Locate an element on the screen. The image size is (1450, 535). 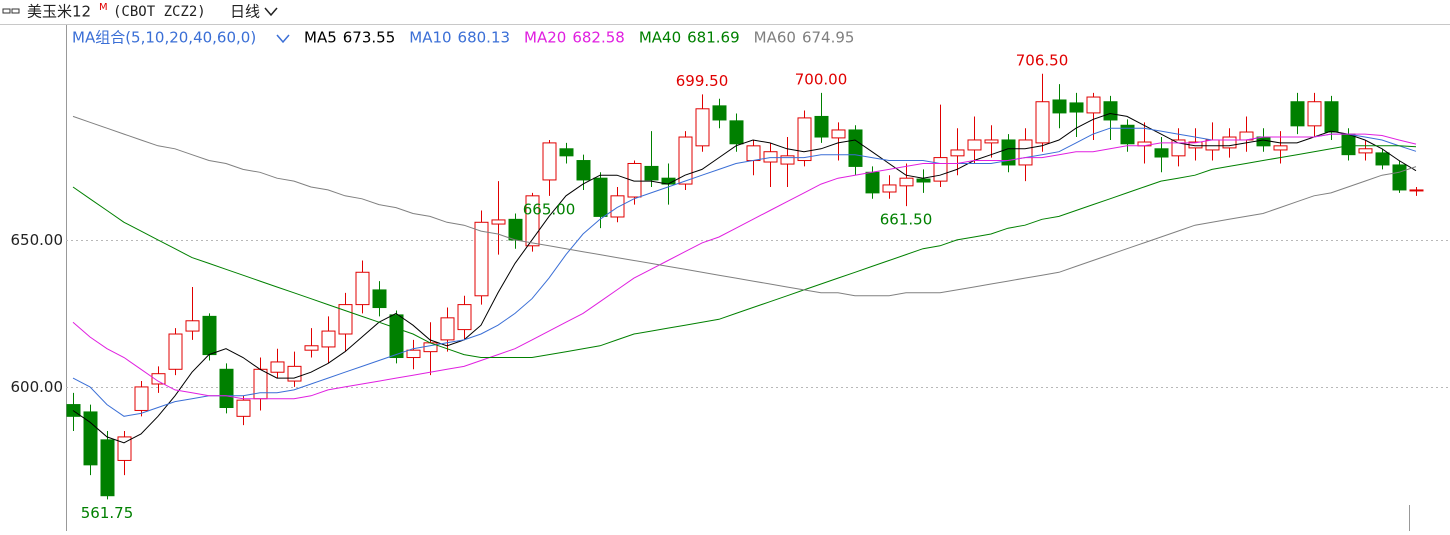
menu-icon is located at coordinates (11, 11).